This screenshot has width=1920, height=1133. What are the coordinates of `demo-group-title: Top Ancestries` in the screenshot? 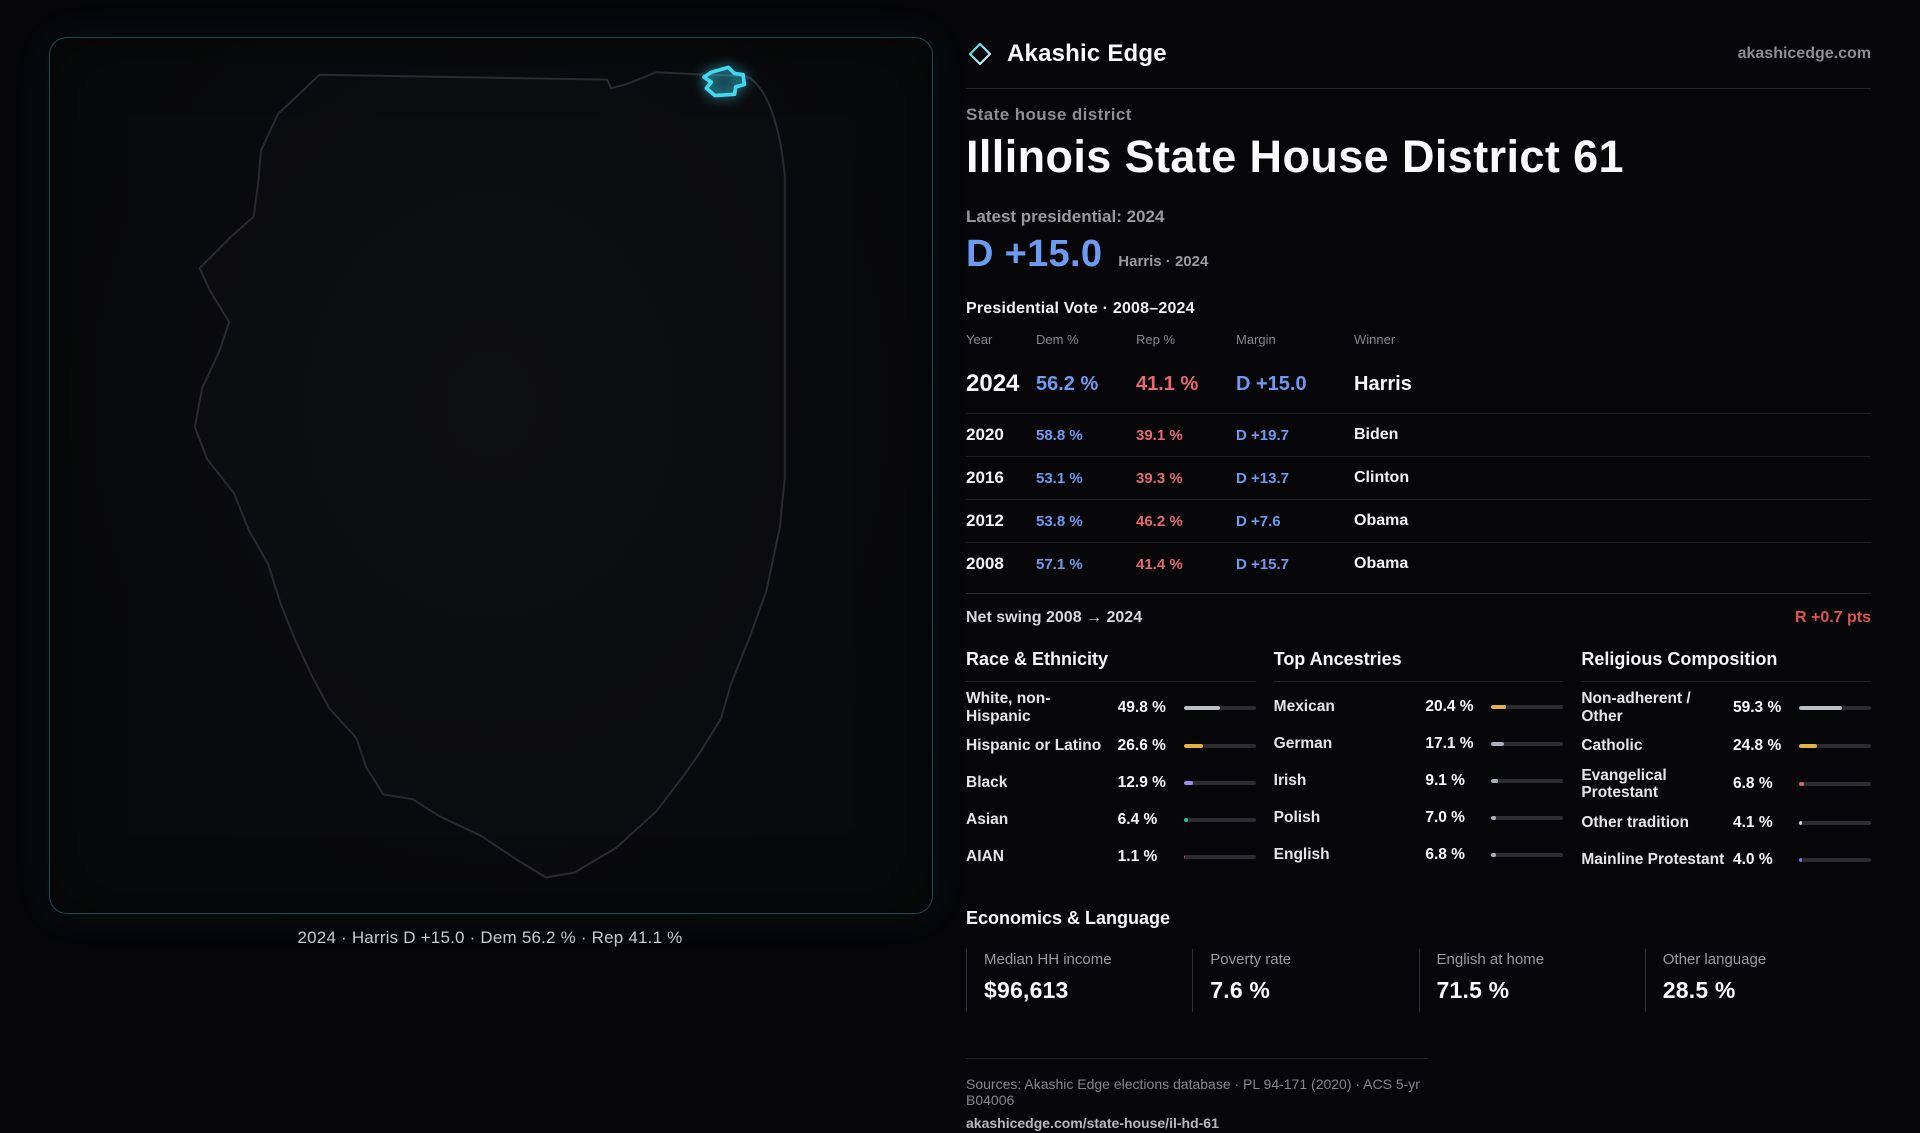 It's located at (1418, 665).